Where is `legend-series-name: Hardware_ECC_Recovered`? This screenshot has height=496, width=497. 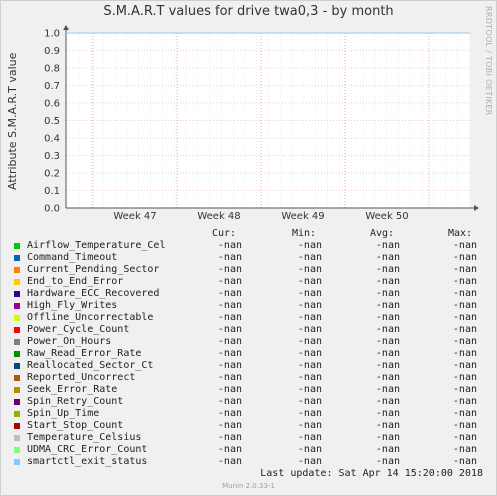 legend-series-name: Hardware_ECC_Recovered is located at coordinates (93, 293).